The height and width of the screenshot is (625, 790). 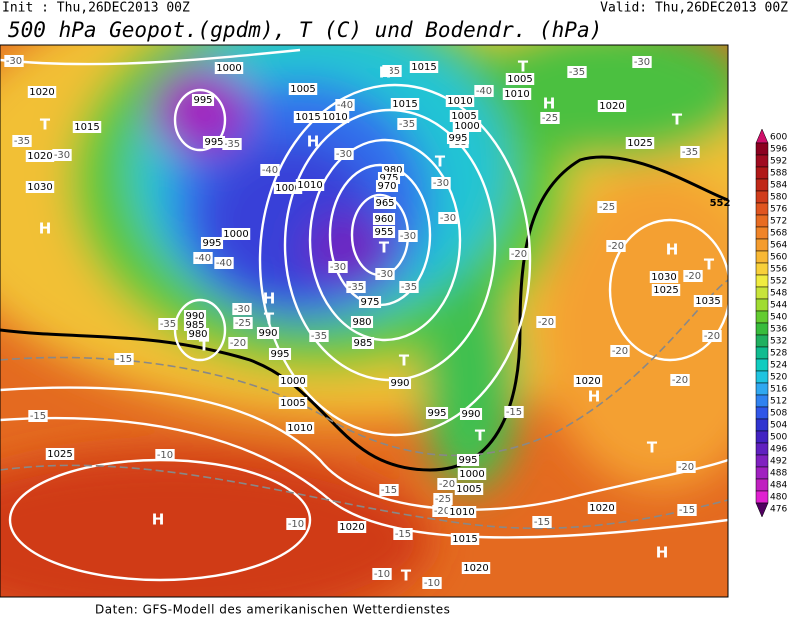 What do you see at coordinates (96, 8) in the screenshot?
I see `init-time: Init : Thu,26DEC2013 00Z` at bounding box center [96, 8].